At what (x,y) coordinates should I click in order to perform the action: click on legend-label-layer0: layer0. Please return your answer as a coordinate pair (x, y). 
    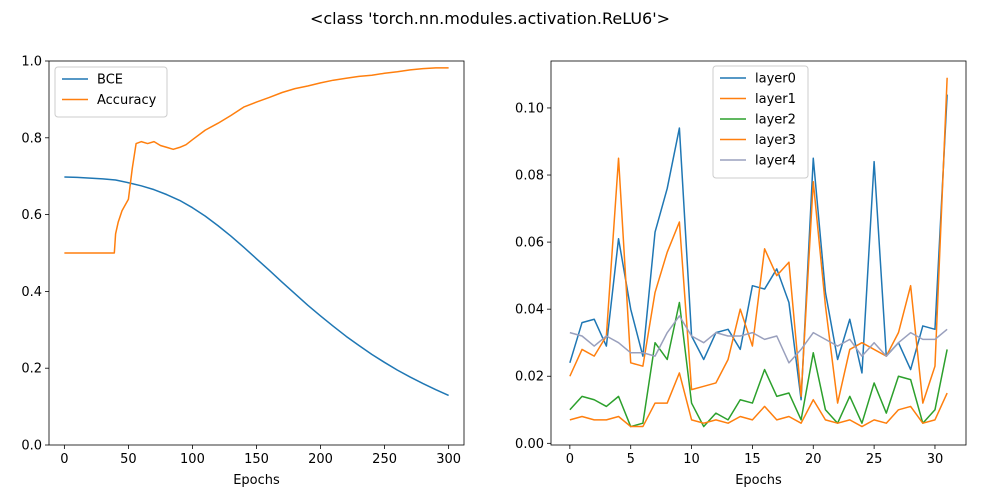
    Looking at the image, I should click on (775, 79).